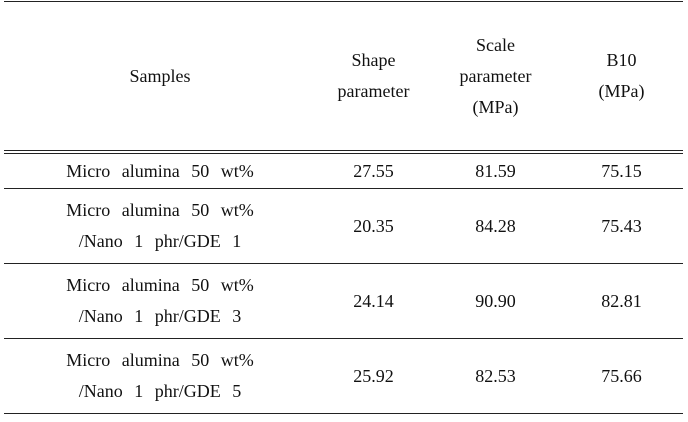 Image resolution: width=688 pixels, height=422 pixels. I want to click on sample-line2: /Nano 1 phr/GDE 5, so click(160, 391).